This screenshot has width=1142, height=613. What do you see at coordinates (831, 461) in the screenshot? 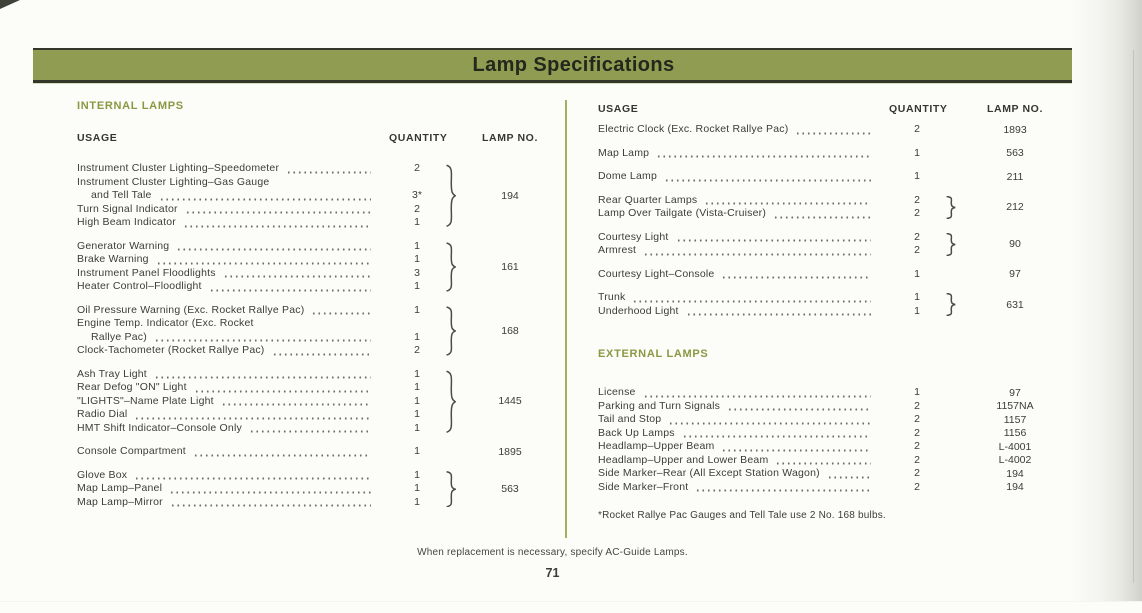
I see `lamp-group: Headlamp–Upper and Lower Beam 2 L-4002` at bounding box center [831, 461].